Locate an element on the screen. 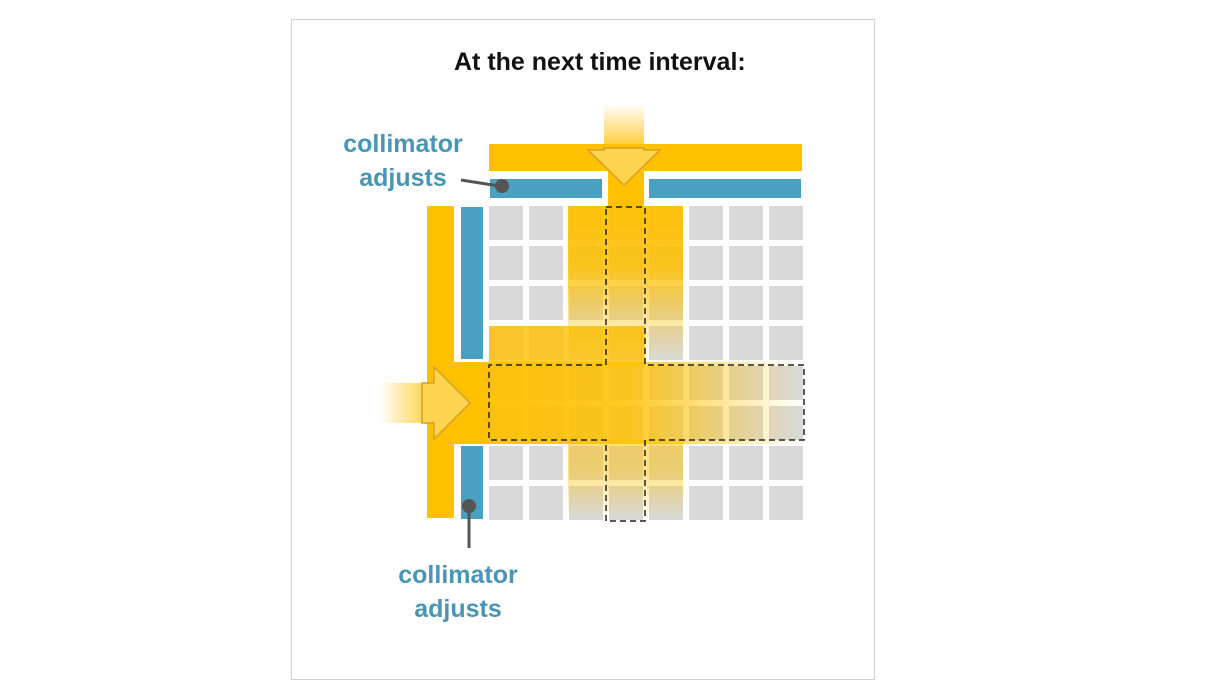 This screenshot has height=695, width=1212. irradiated-region-outline is located at coordinates (646, 364).